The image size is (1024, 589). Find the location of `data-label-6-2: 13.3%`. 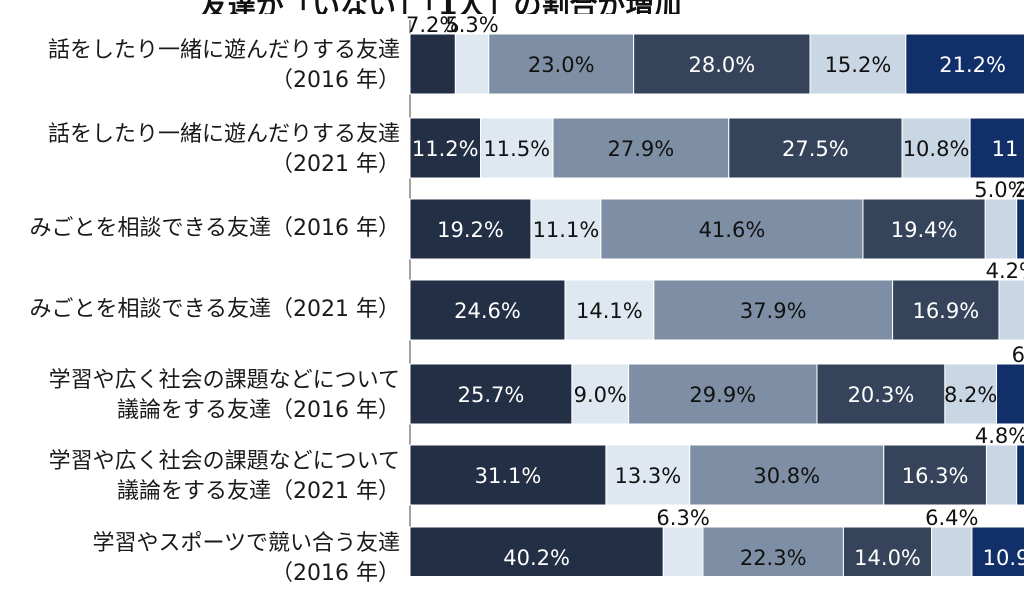

data-label-6-2: 13.3% is located at coordinates (647, 476).